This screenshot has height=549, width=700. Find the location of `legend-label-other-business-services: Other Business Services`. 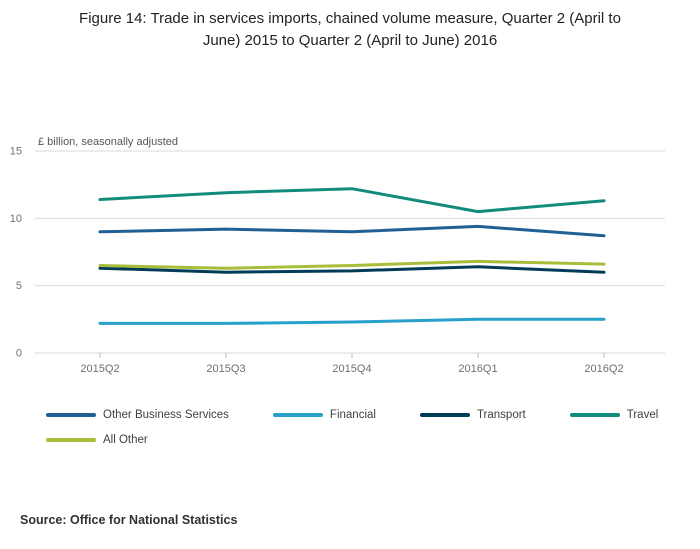

legend-label-other-business-services: Other Business Services is located at coordinates (166, 415).